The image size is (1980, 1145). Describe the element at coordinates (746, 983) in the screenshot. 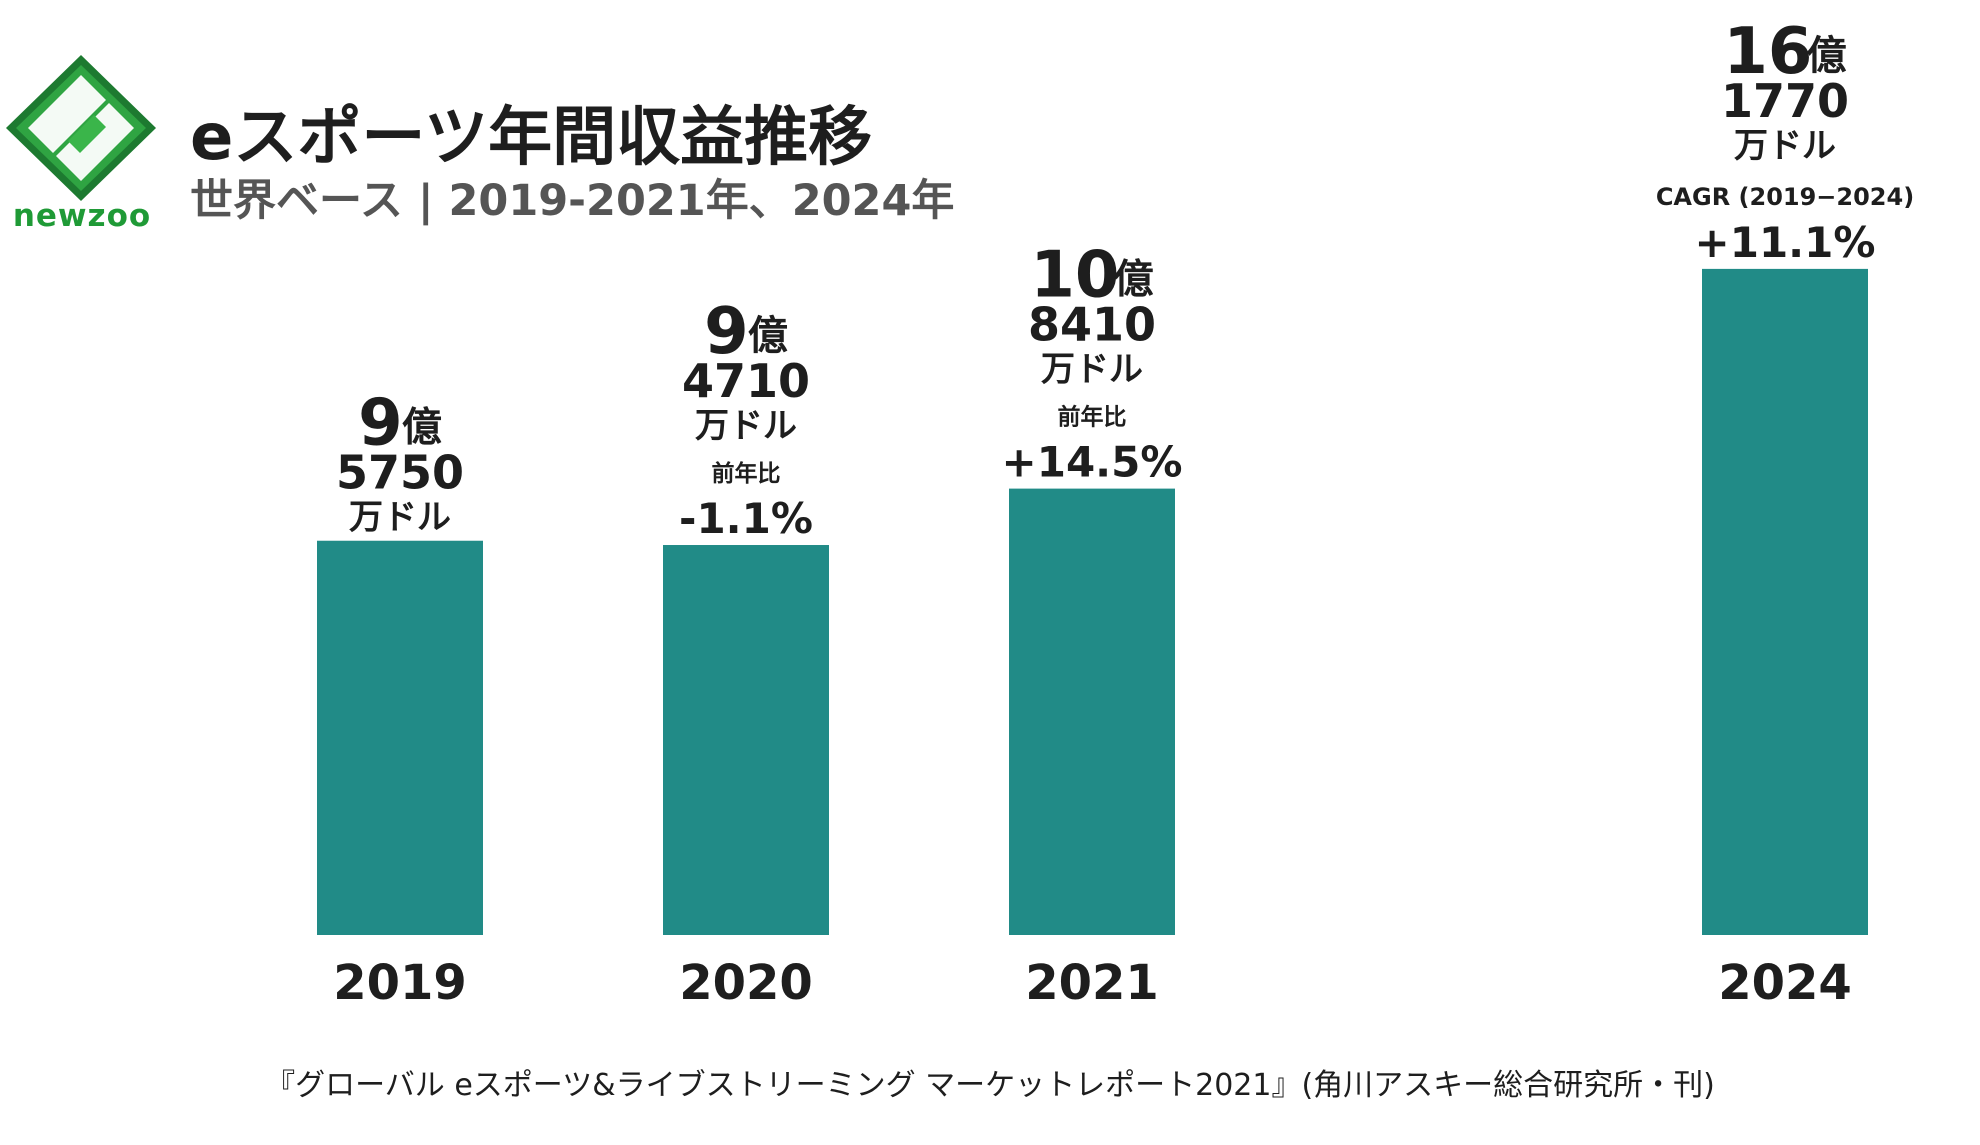

I see `x-tick-label-2020: 2020` at that location.